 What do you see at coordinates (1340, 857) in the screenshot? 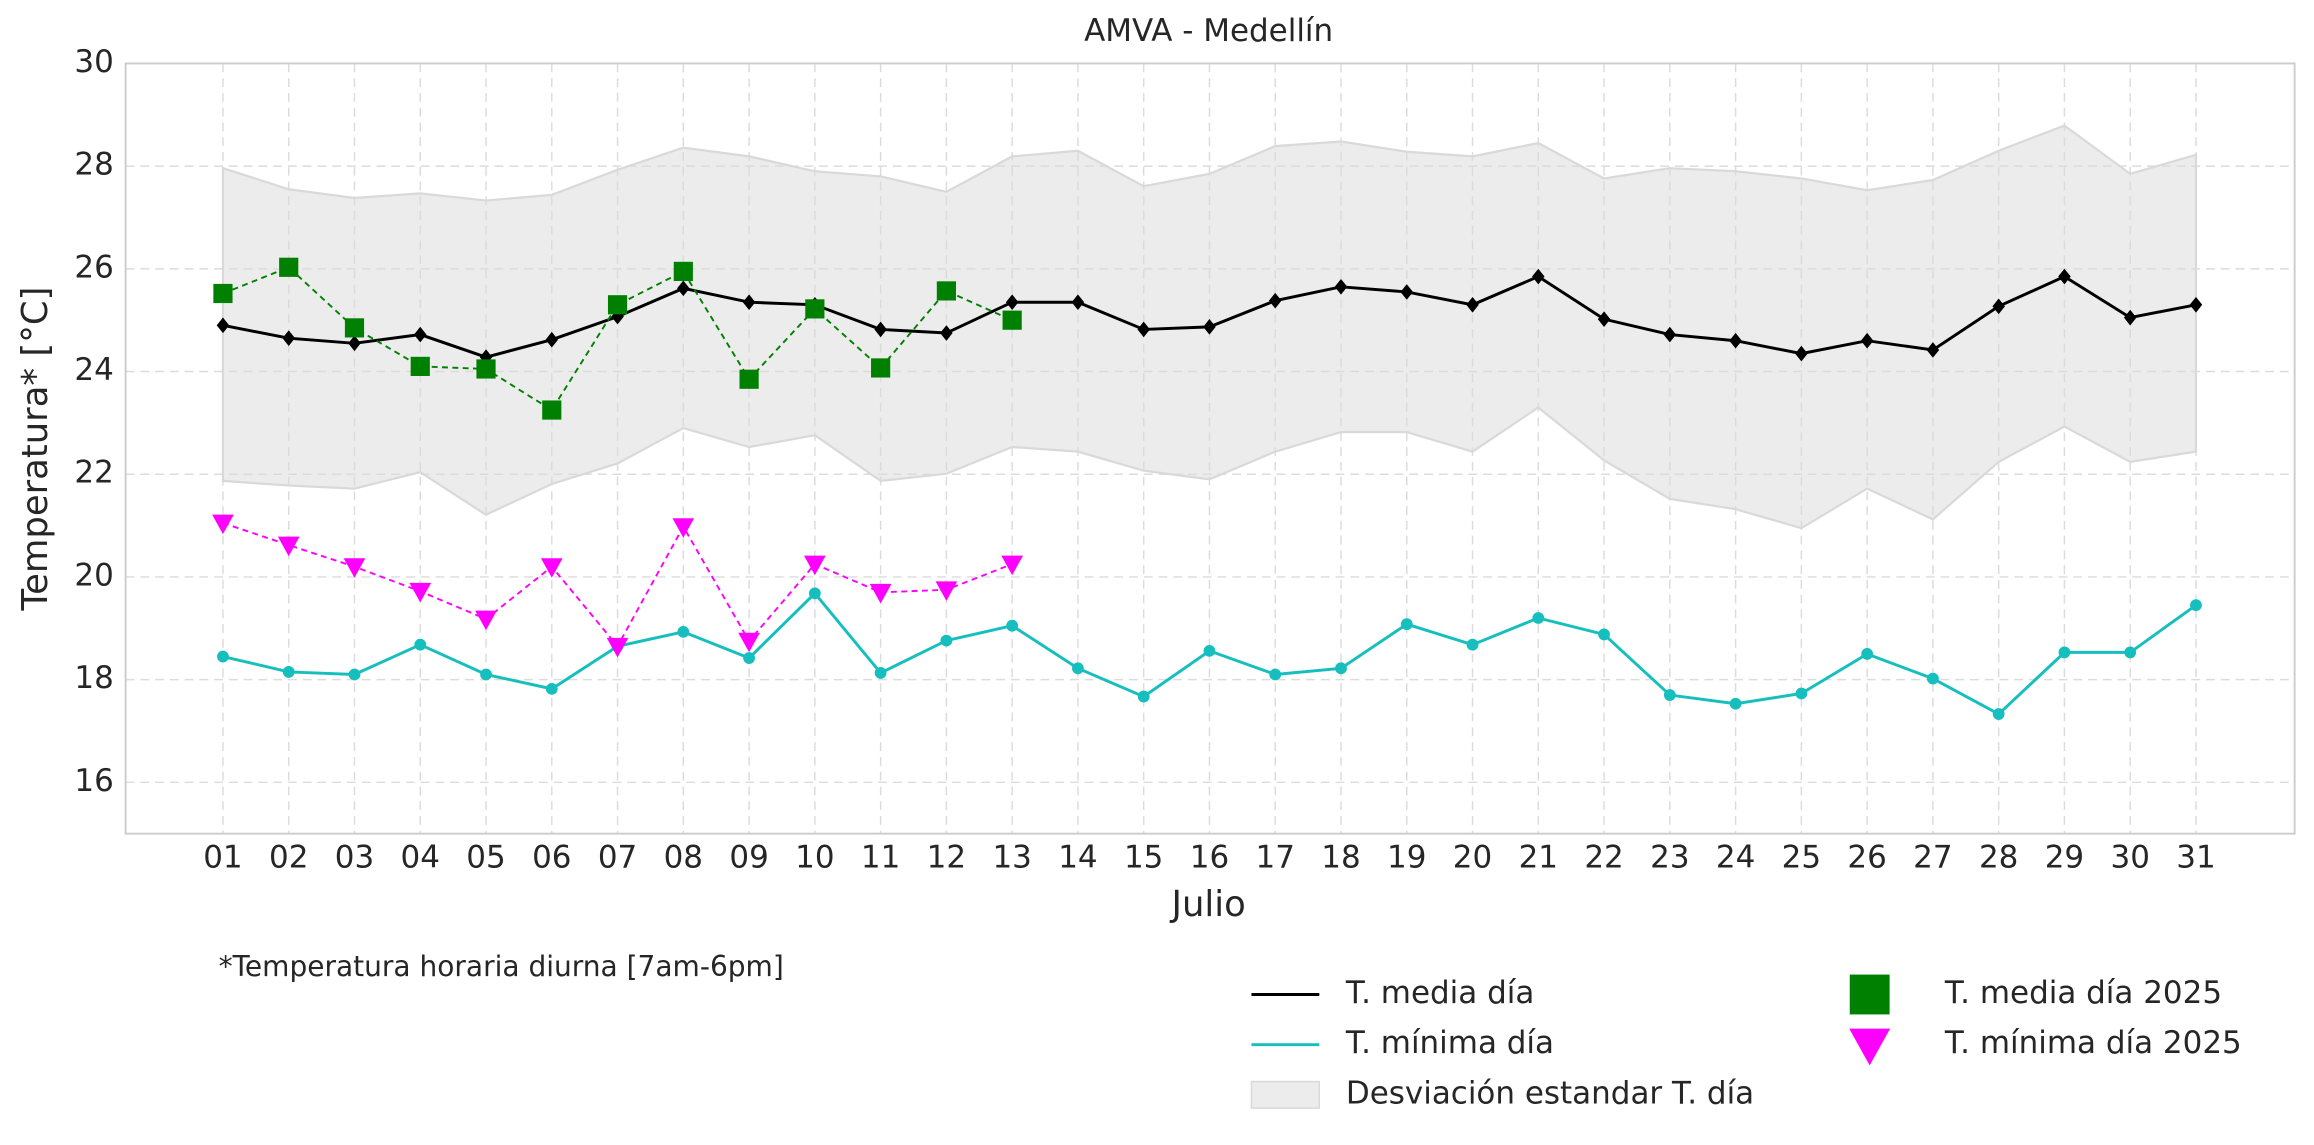
I see `x-tick-label: 18` at bounding box center [1340, 857].